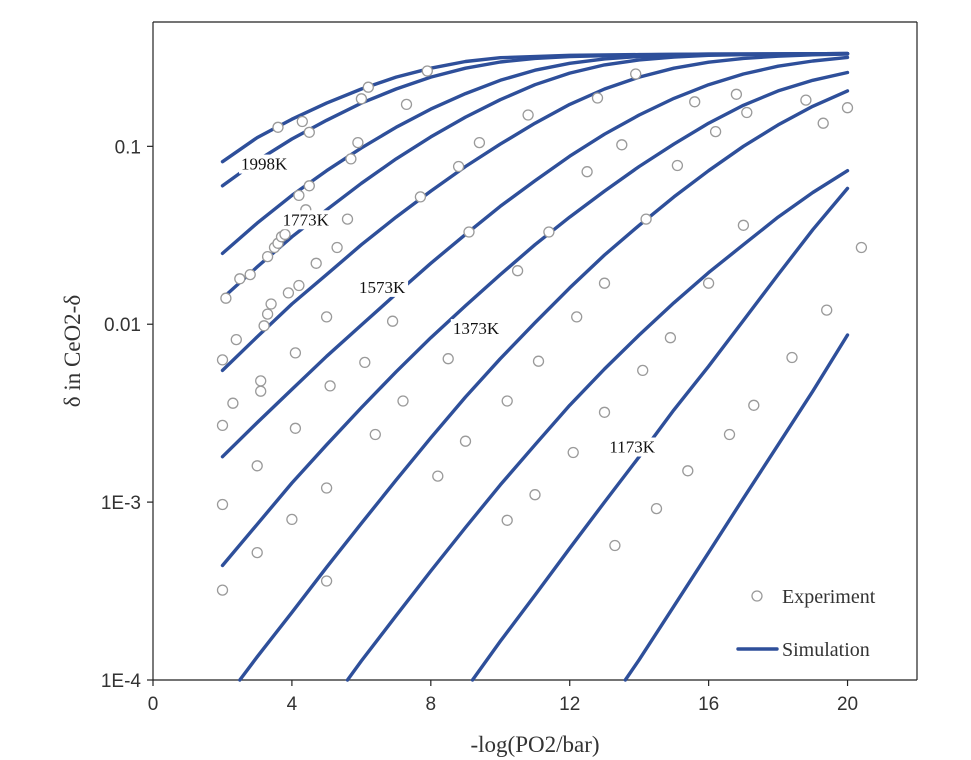  Describe the element at coordinates (121, 681) in the screenshot. I see `y-tick-label: 1E-4` at that location.